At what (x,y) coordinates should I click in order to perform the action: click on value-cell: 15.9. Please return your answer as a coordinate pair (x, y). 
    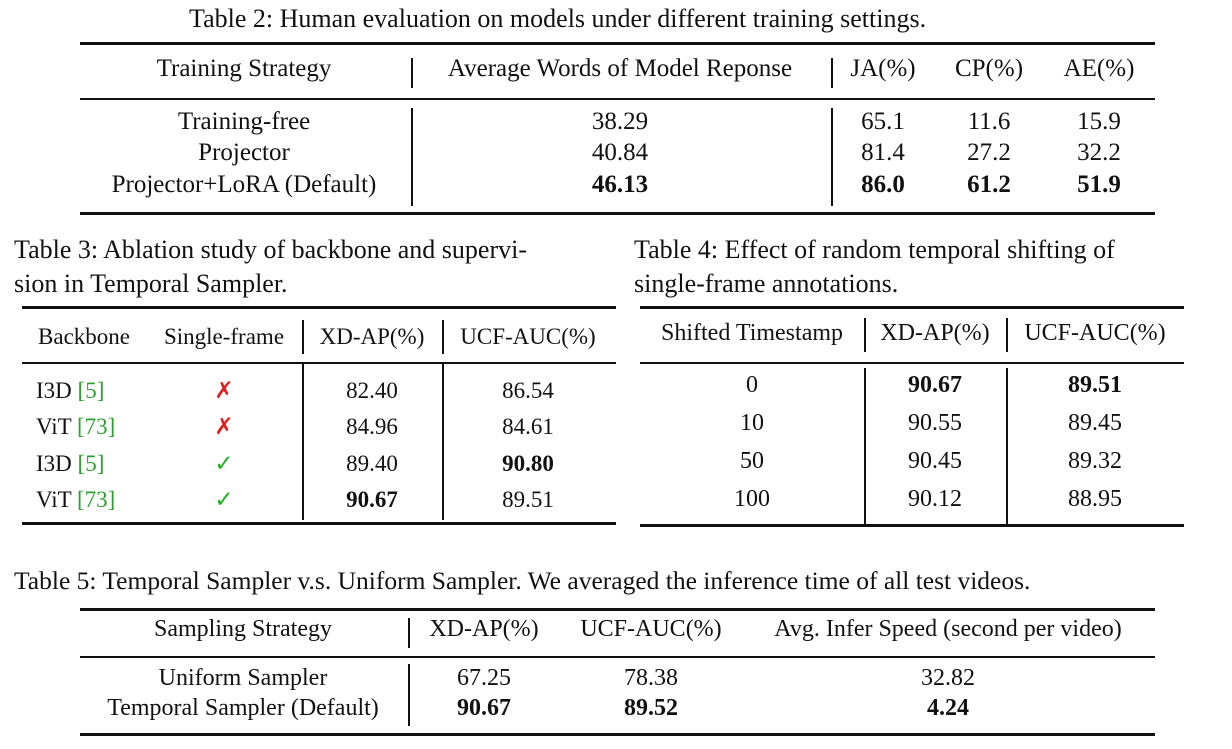
    Looking at the image, I should click on (1099, 121).